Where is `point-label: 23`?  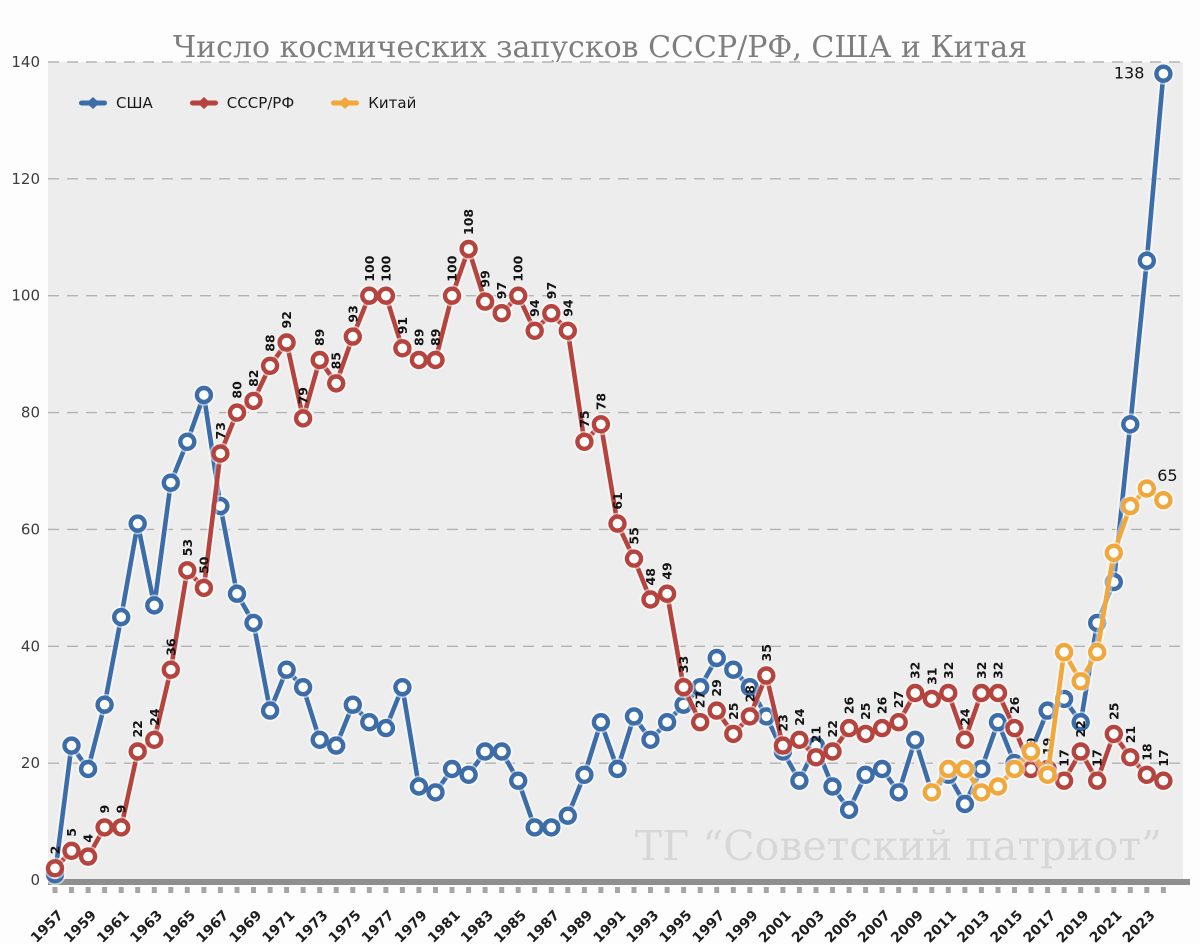 point-label: 23 is located at coordinates (782, 722).